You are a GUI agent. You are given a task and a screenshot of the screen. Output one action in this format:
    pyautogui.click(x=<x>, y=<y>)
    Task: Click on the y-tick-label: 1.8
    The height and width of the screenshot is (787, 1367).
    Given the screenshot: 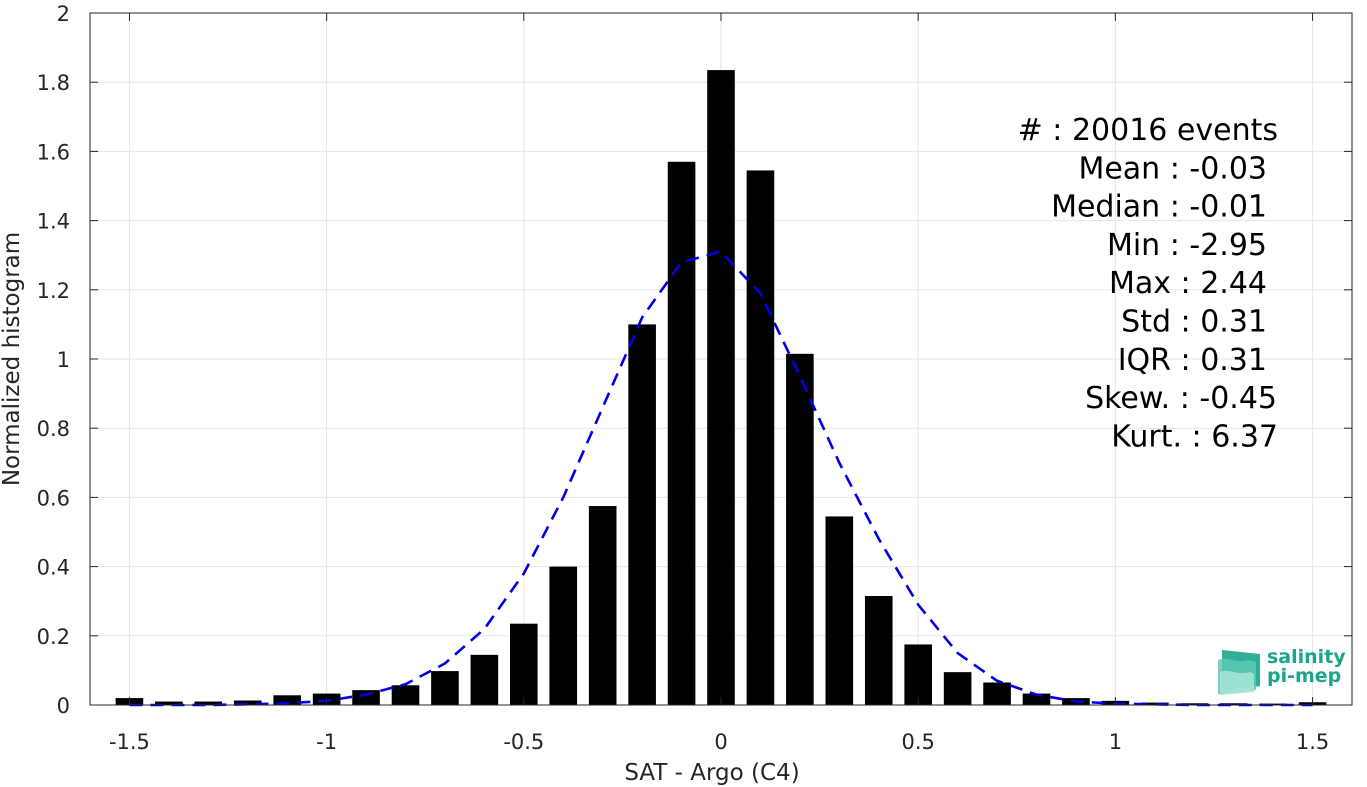 What is the action you would take?
    pyautogui.click(x=53, y=83)
    